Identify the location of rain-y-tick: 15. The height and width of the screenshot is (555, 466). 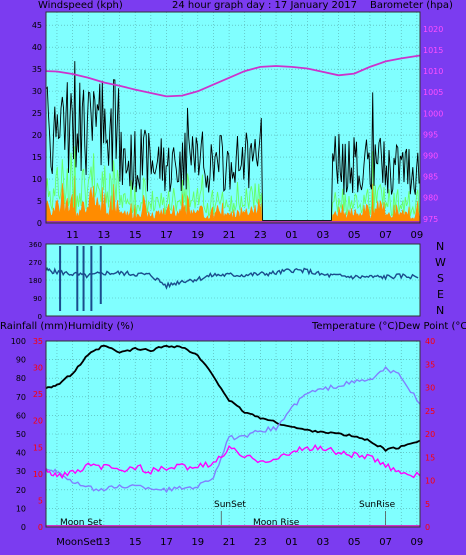
(38, 447).